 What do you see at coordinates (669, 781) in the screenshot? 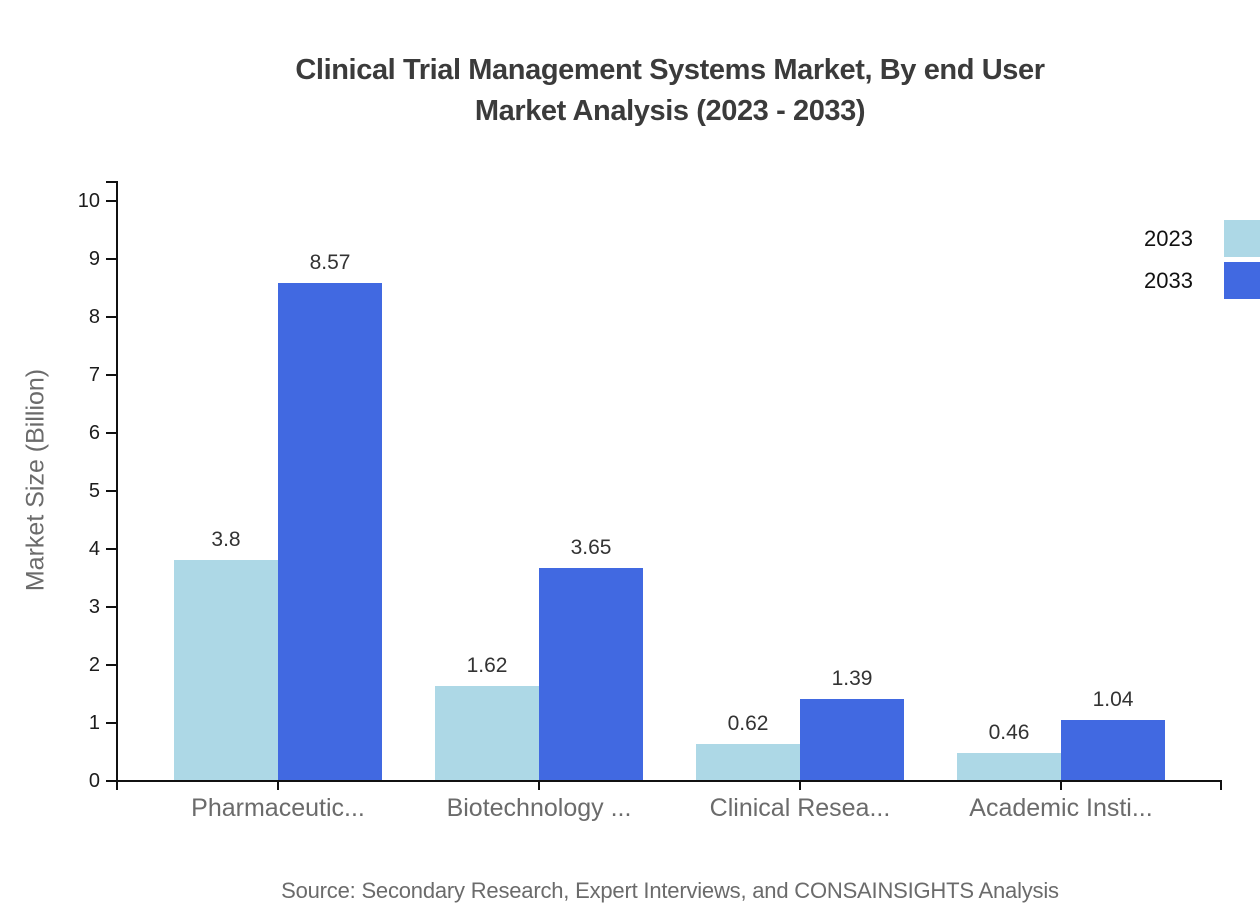
I see `x-axis-line` at bounding box center [669, 781].